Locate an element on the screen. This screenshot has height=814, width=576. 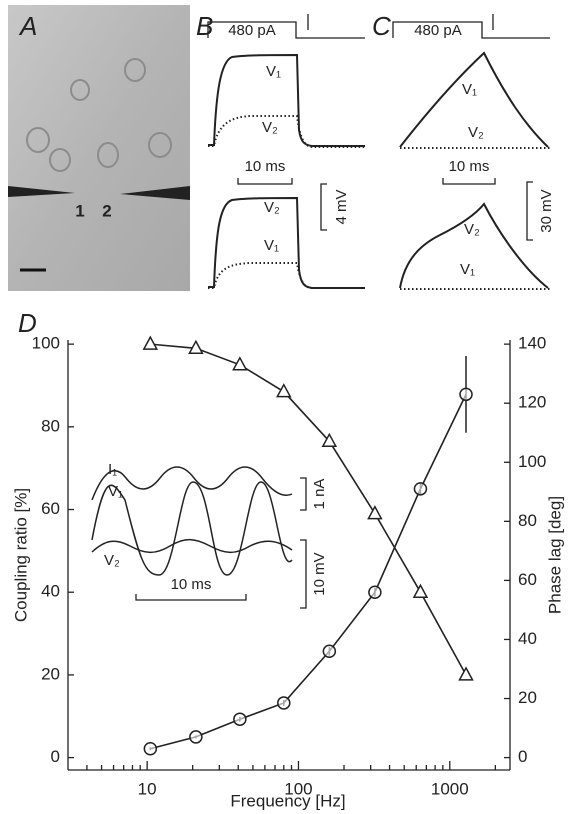
electrode-label: 2 is located at coordinates (106, 210).